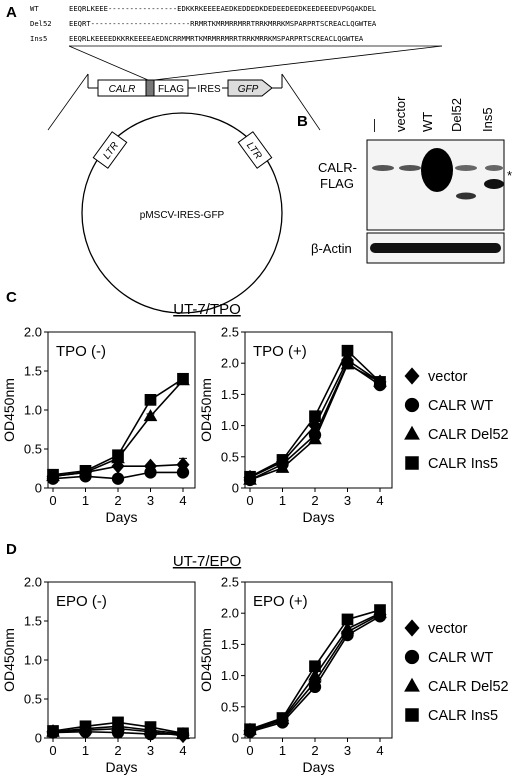  I want to click on row-label-actin: β-Actin, so click(331, 248).